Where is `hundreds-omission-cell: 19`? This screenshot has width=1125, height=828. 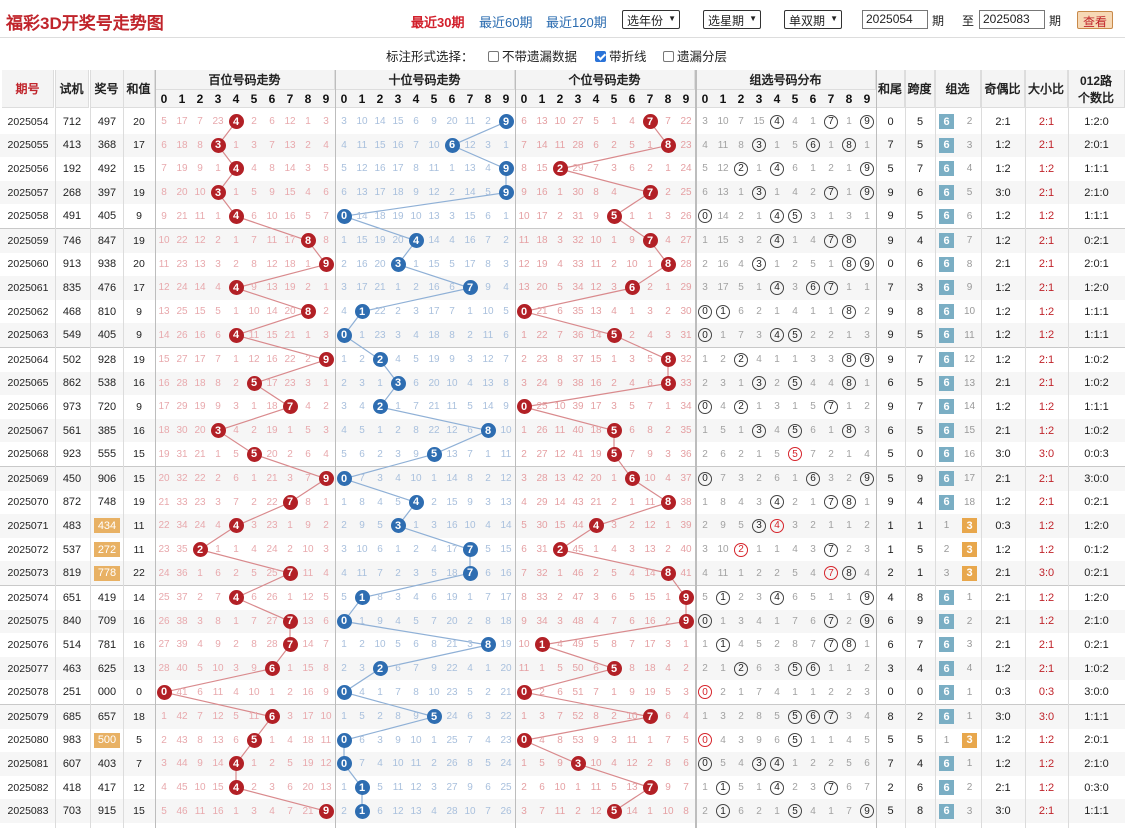 hundreds-omission-cell: 19 is located at coordinates (182, 169).